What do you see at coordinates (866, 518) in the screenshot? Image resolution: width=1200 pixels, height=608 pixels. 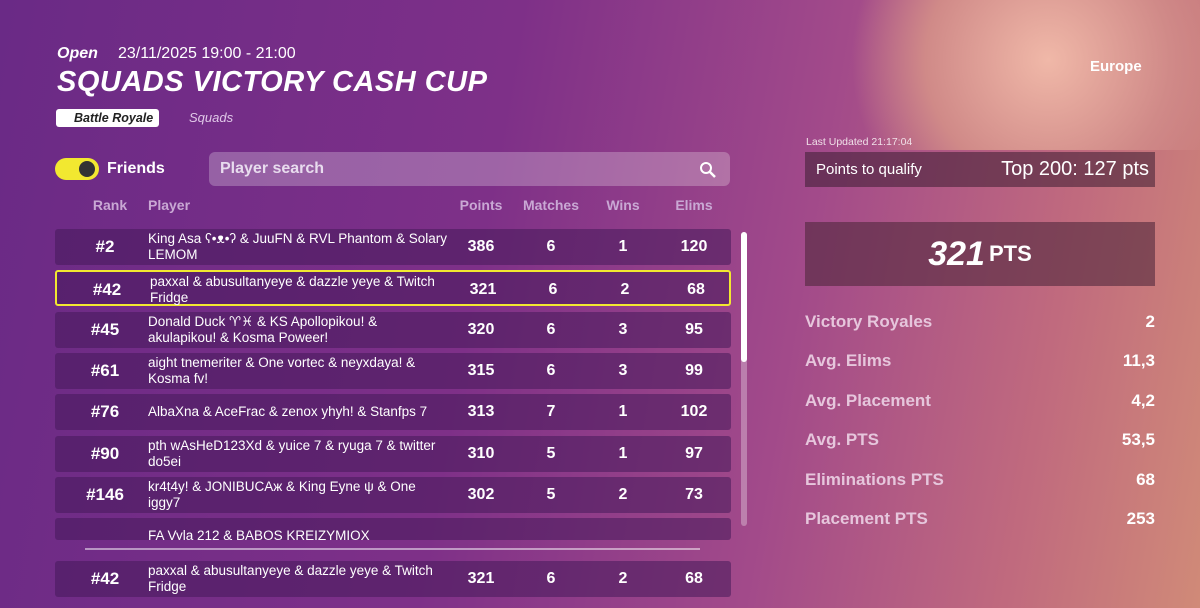 I see `stat-label: Placement PTS` at bounding box center [866, 518].